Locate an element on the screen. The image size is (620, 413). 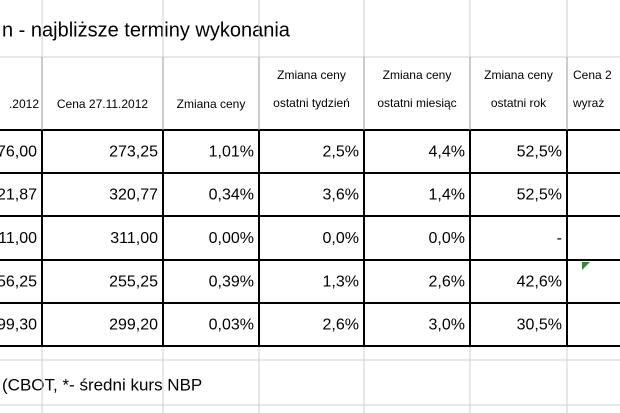
table-cell: 1,3% is located at coordinates (341, 282).